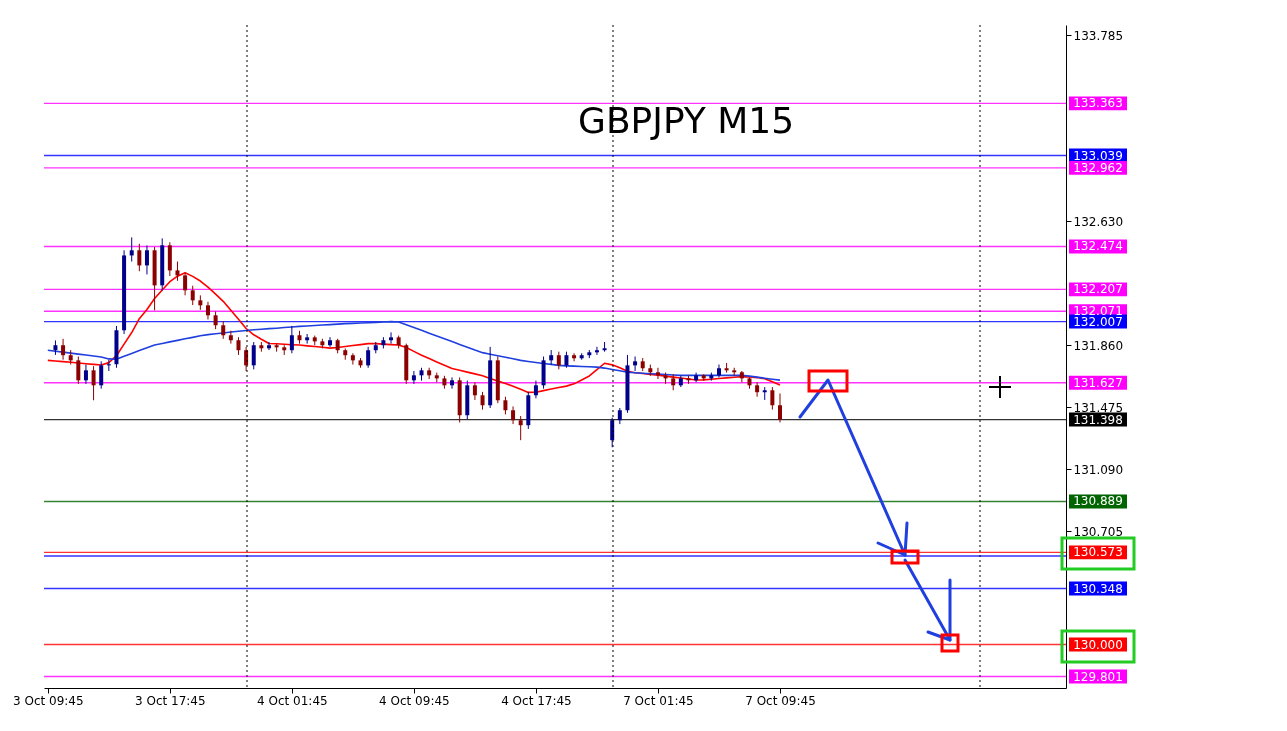 The height and width of the screenshot is (731, 1287). Describe the element at coordinates (658, 700) in the screenshot. I see `x-tick-label: 7 Oct 01:45` at that location.